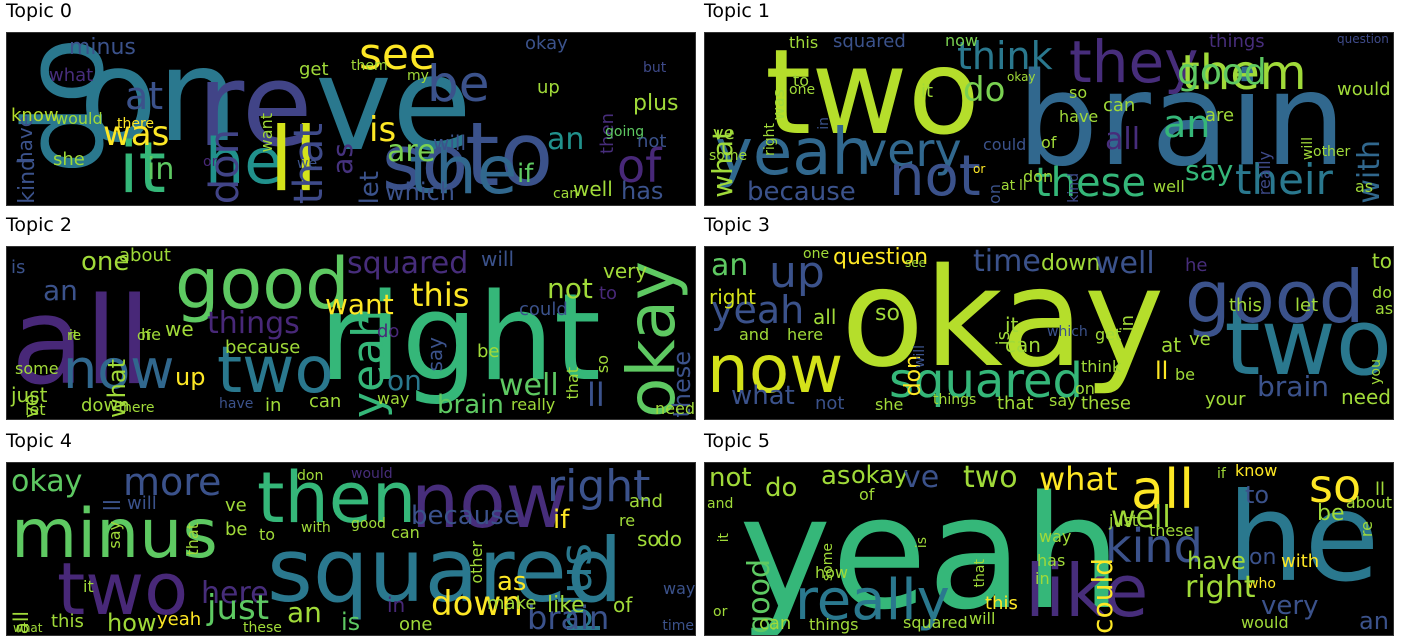  I want to click on cloud-word: see, so click(916, 263).